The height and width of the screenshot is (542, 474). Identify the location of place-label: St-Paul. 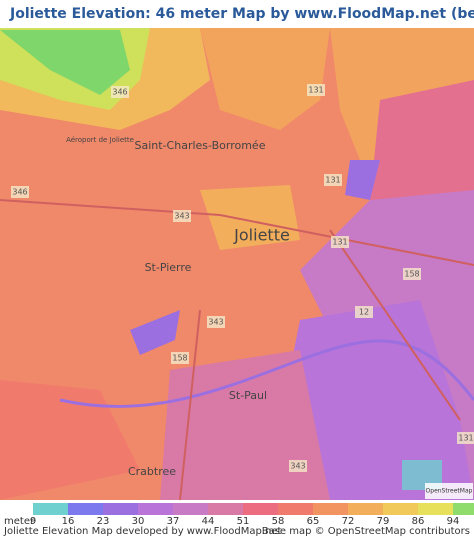
(248, 395).